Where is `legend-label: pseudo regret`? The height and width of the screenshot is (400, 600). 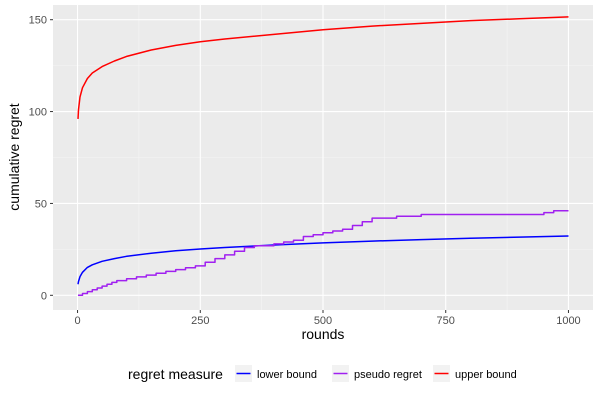 legend-label: pseudo regret is located at coordinates (388, 375).